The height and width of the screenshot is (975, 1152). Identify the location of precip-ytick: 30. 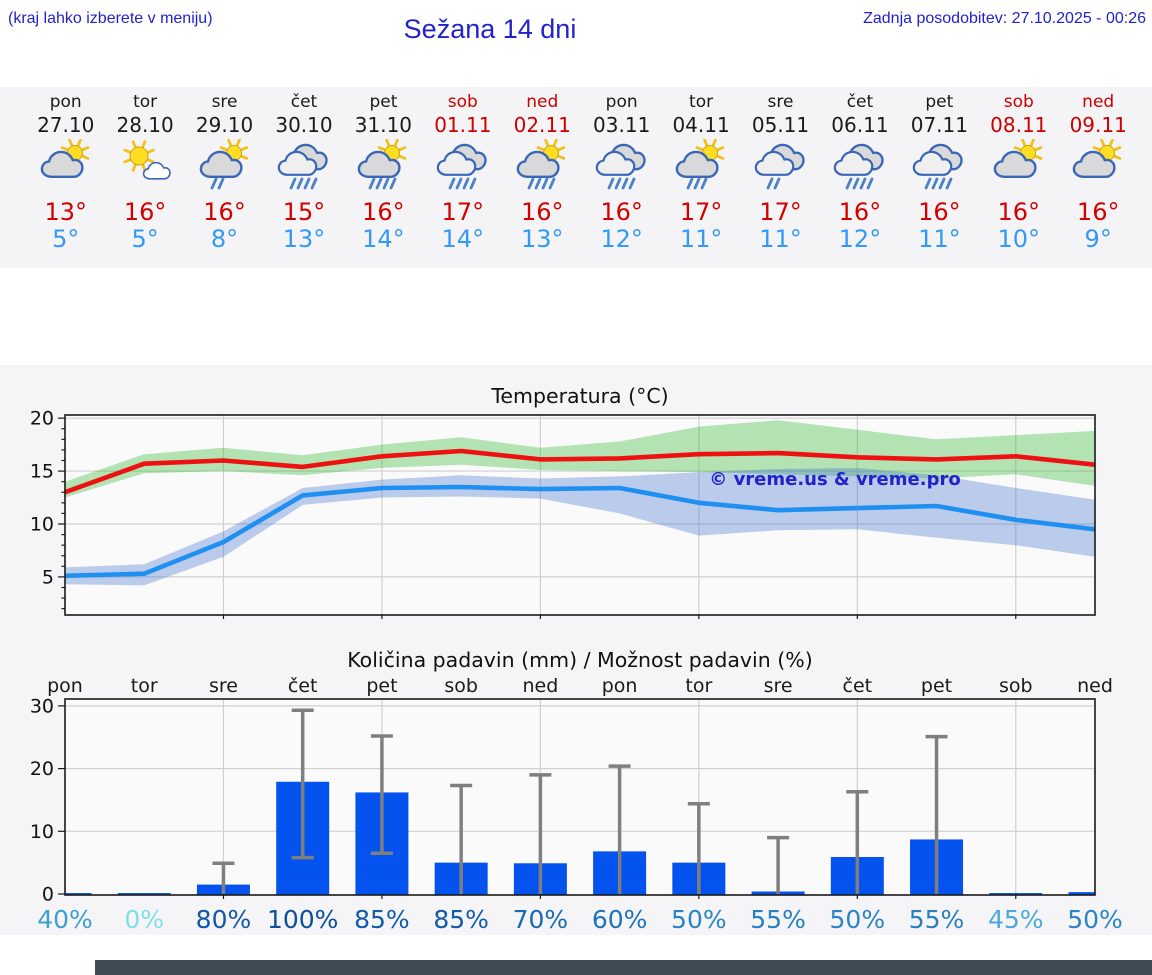
(42, 706).